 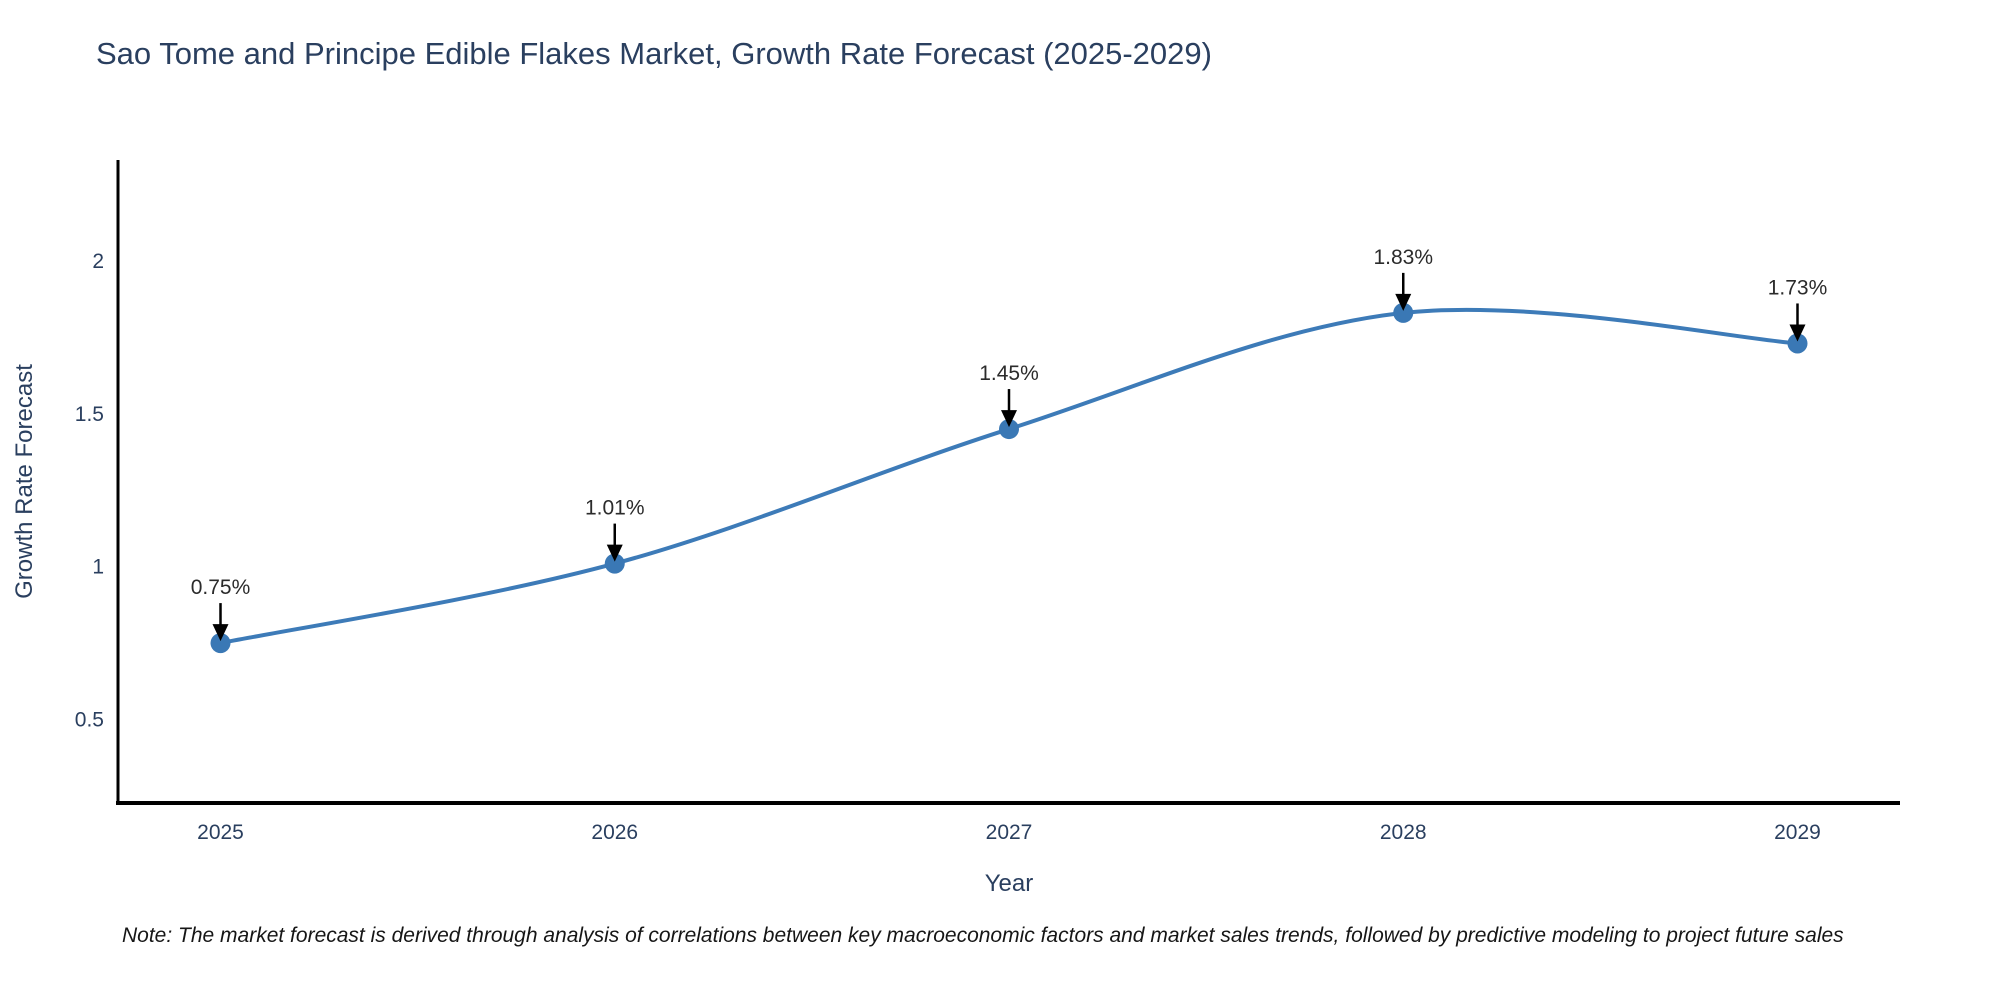 What do you see at coordinates (1798, 287) in the screenshot?
I see `annotation-label-2029: 1.73%` at bounding box center [1798, 287].